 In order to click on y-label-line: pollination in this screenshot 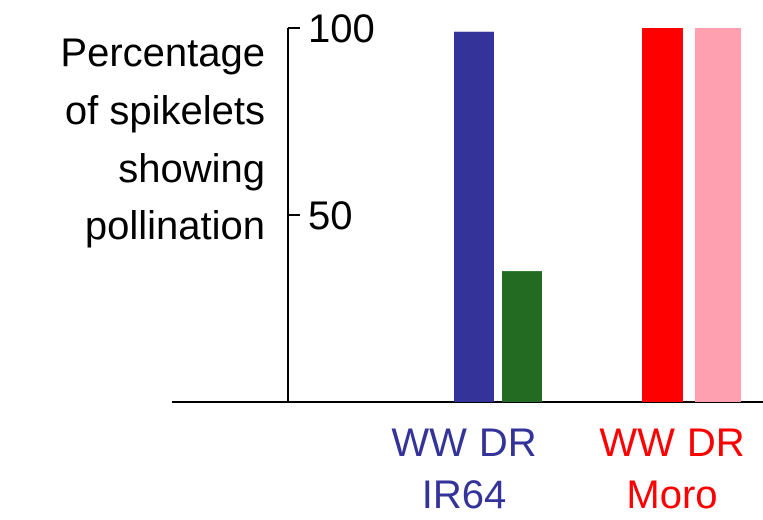, I will do `click(175, 226)`.